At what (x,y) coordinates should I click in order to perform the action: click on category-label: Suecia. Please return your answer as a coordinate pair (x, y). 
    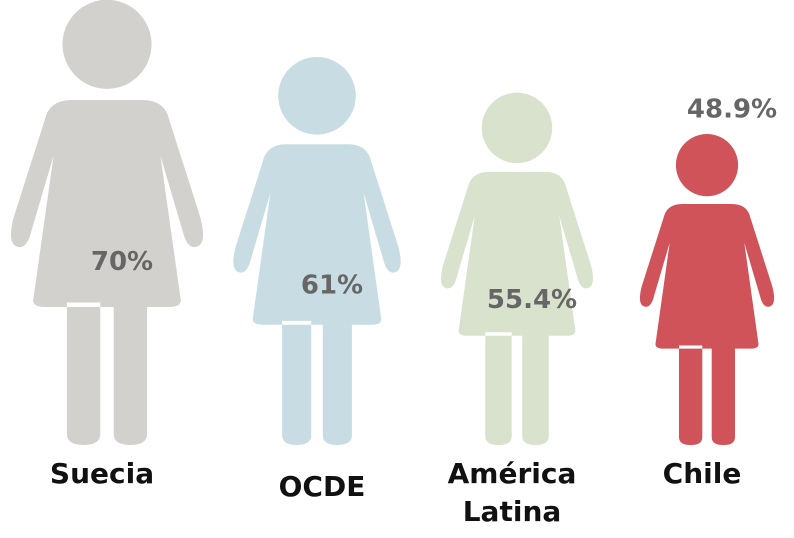
    Looking at the image, I should click on (102, 473).